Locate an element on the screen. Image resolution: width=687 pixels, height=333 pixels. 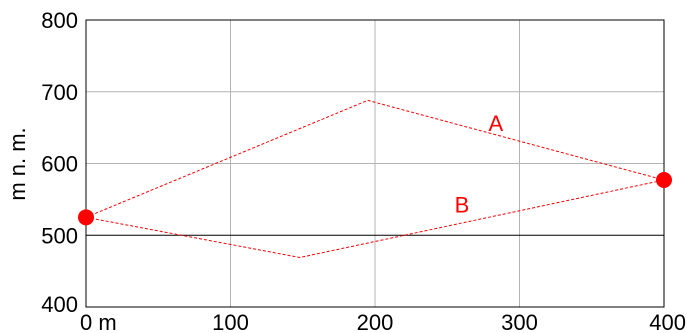
x-tick-labels: 0 m 100 200 300 400 is located at coordinates (383, 321).